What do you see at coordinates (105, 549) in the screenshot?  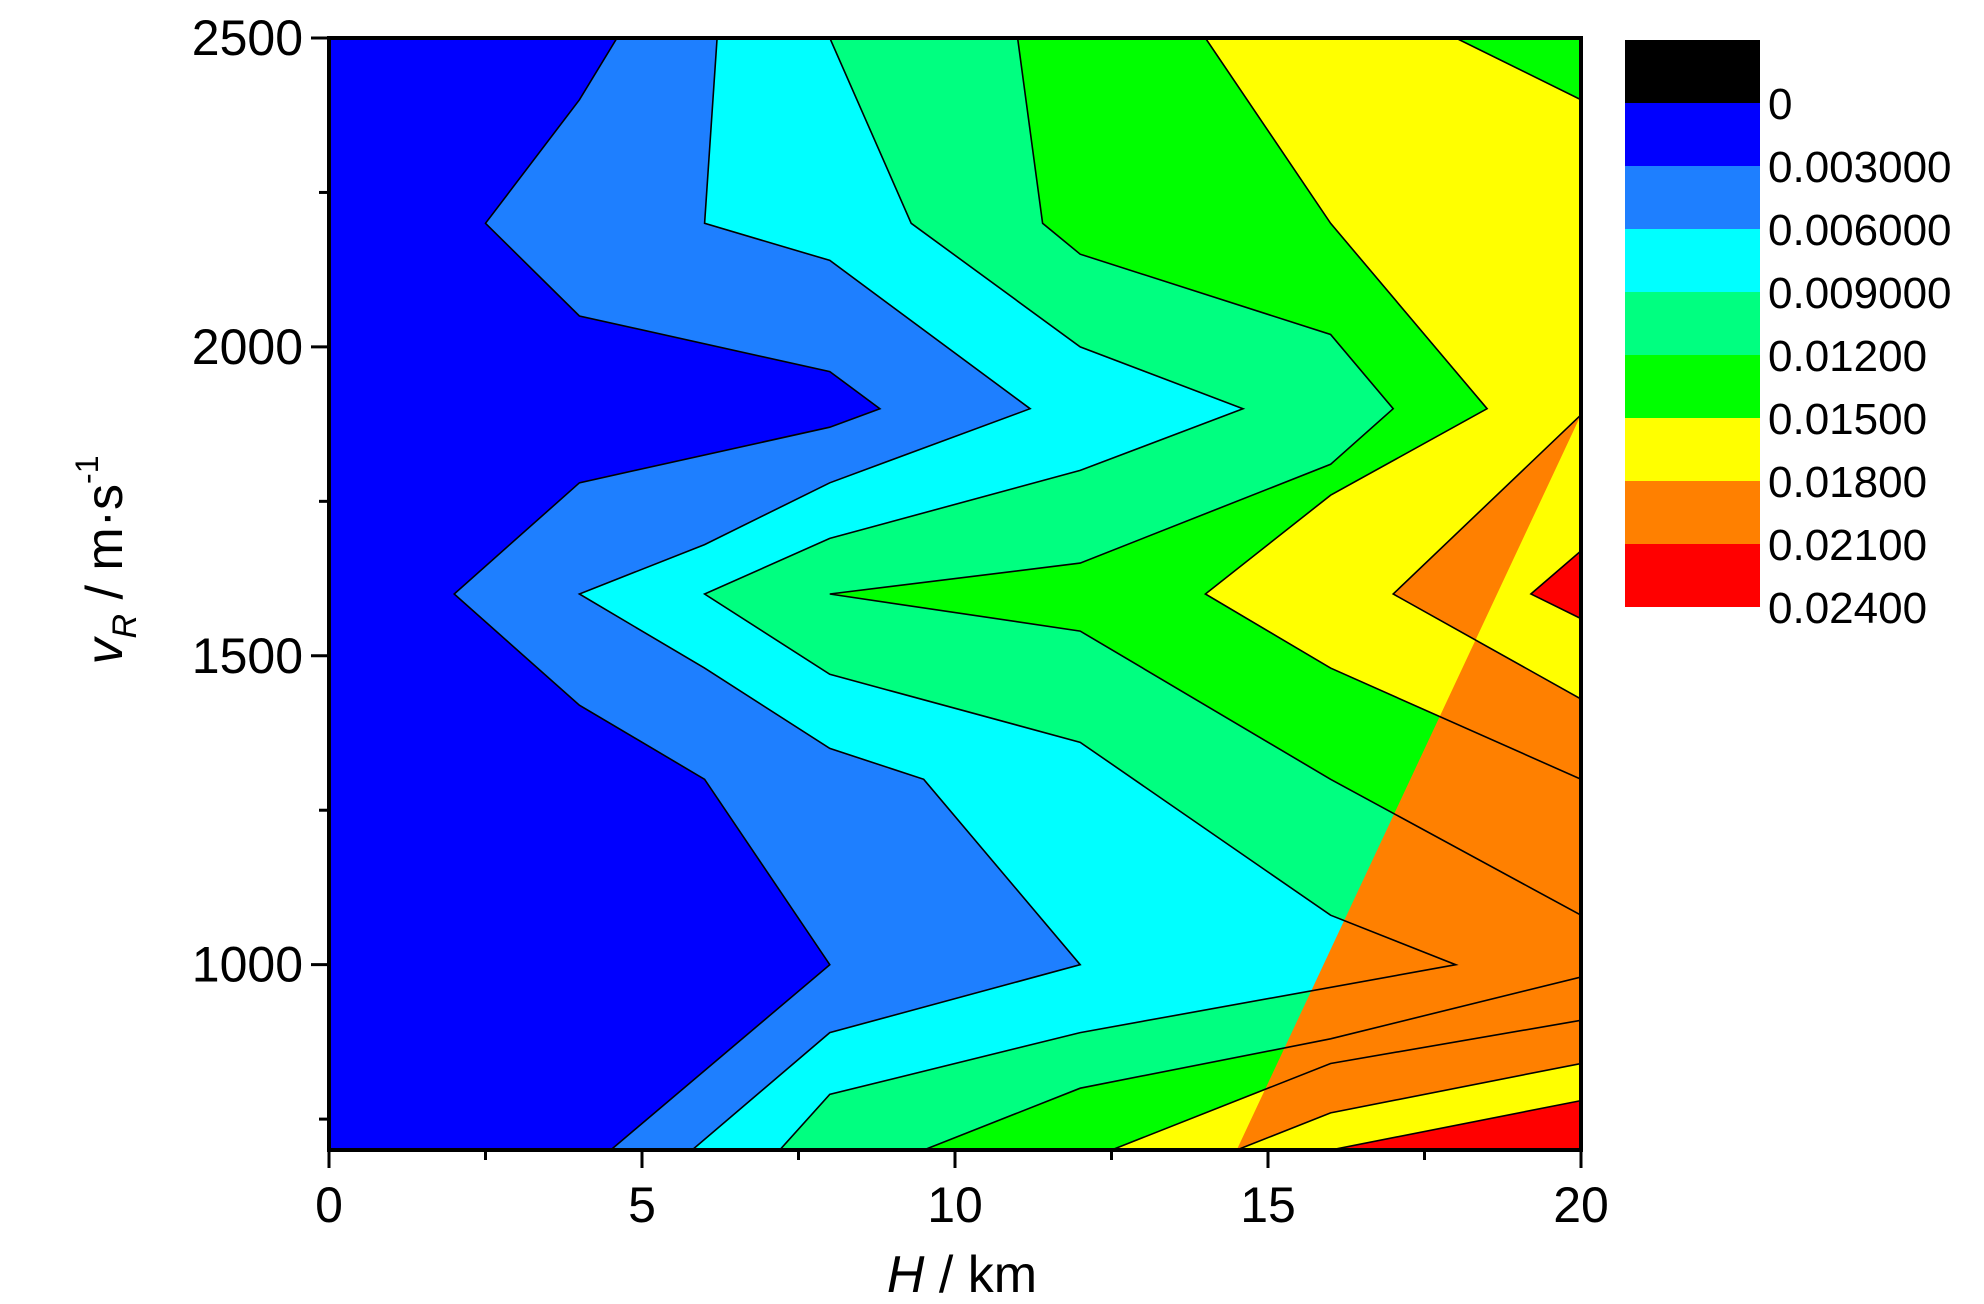 I see `y-axis-unit: / m·s` at bounding box center [105, 549].